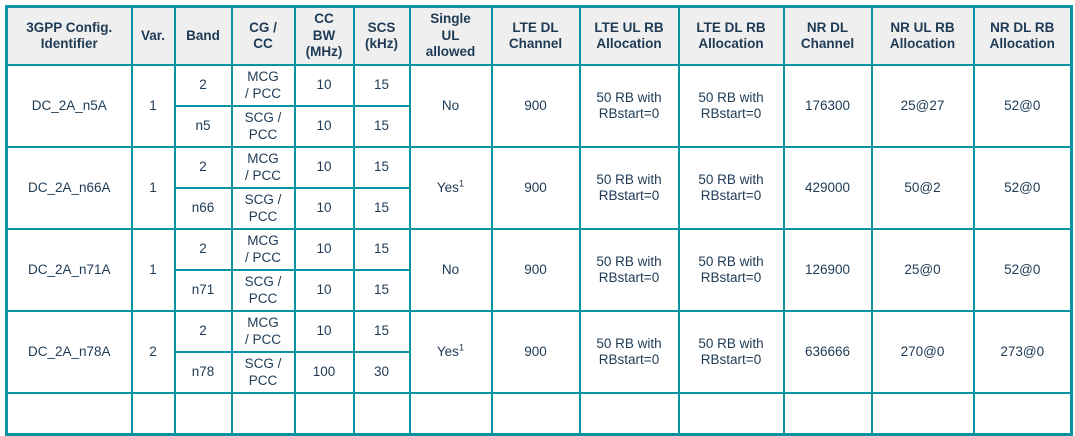 The width and height of the screenshot is (1075, 436). What do you see at coordinates (153, 352) in the screenshot?
I see `cell-variant: 2` at bounding box center [153, 352].